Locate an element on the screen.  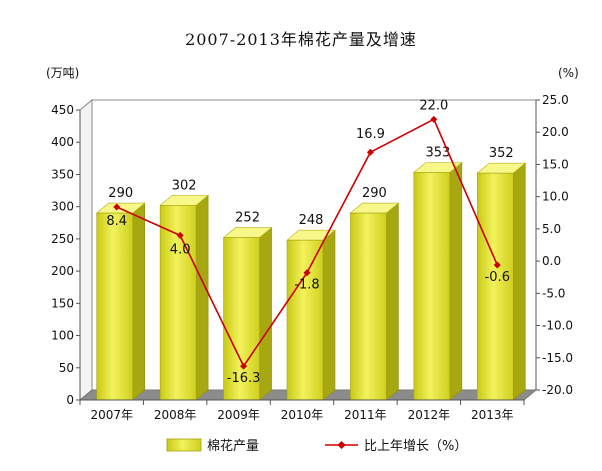
legend-swatch-bars is located at coordinates (184, 445).